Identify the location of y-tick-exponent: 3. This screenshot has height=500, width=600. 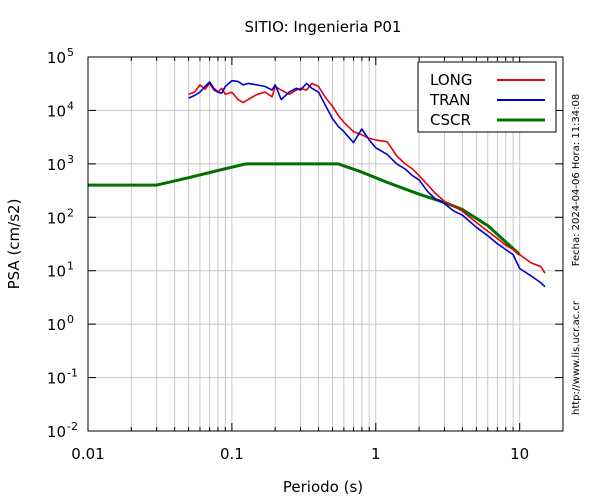
(70, 159).